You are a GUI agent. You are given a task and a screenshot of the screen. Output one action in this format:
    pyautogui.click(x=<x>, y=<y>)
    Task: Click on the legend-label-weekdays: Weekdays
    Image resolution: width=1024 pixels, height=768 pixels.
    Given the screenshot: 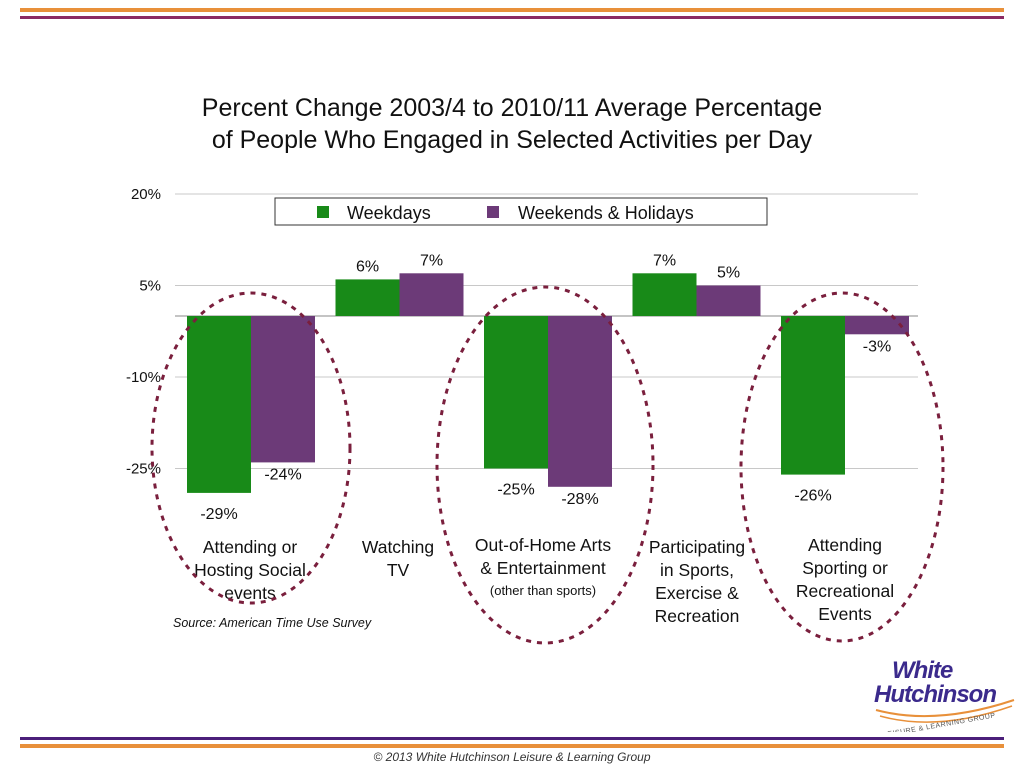 What is the action you would take?
    pyautogui.click(x=389, y=213)
    